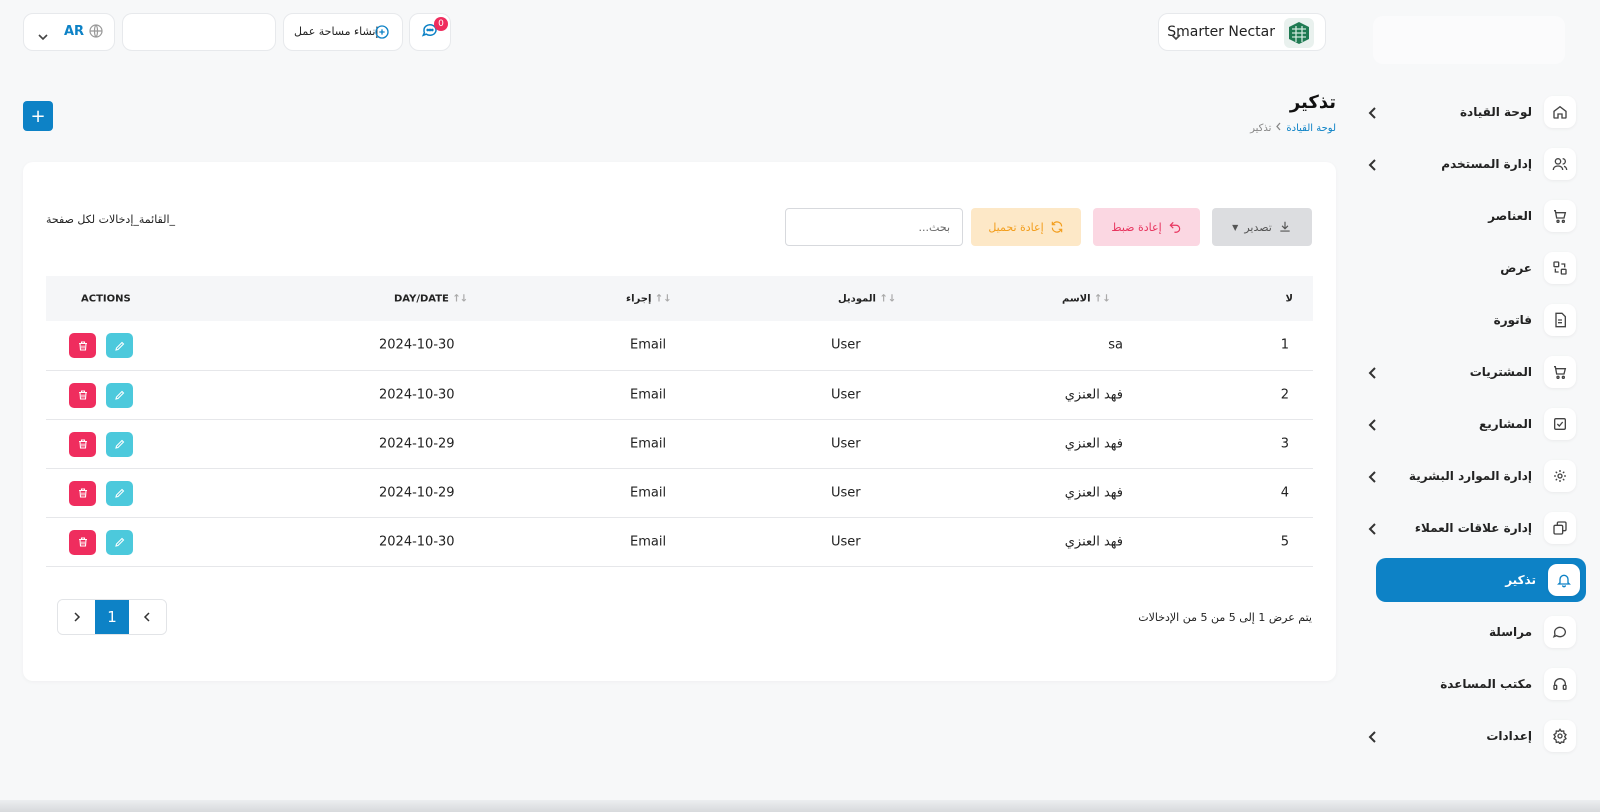  I want to click on sidebar-item-dashboard: لوحة القيادة, so click(1471, 112).